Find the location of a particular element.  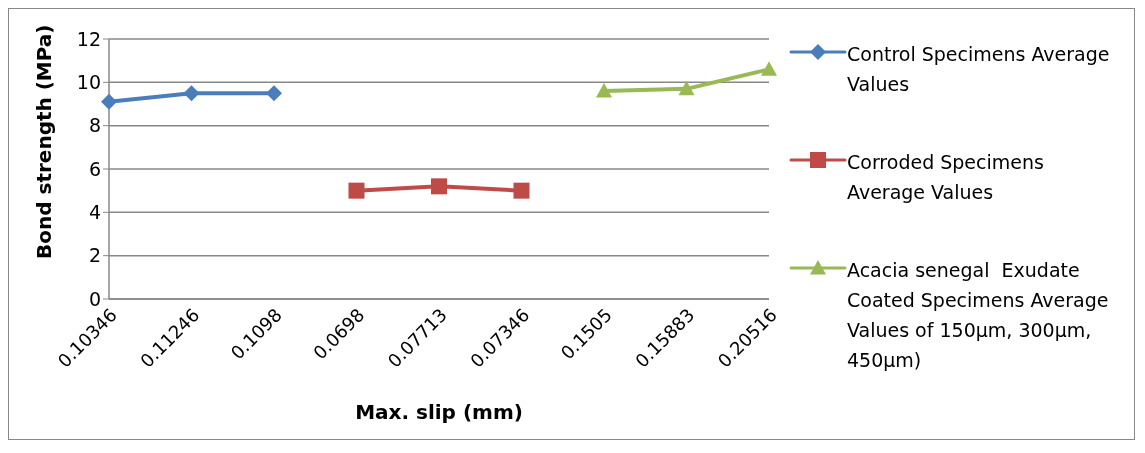

x-axis-title: Max. slip (mm) is located at coordinates (439, 412).